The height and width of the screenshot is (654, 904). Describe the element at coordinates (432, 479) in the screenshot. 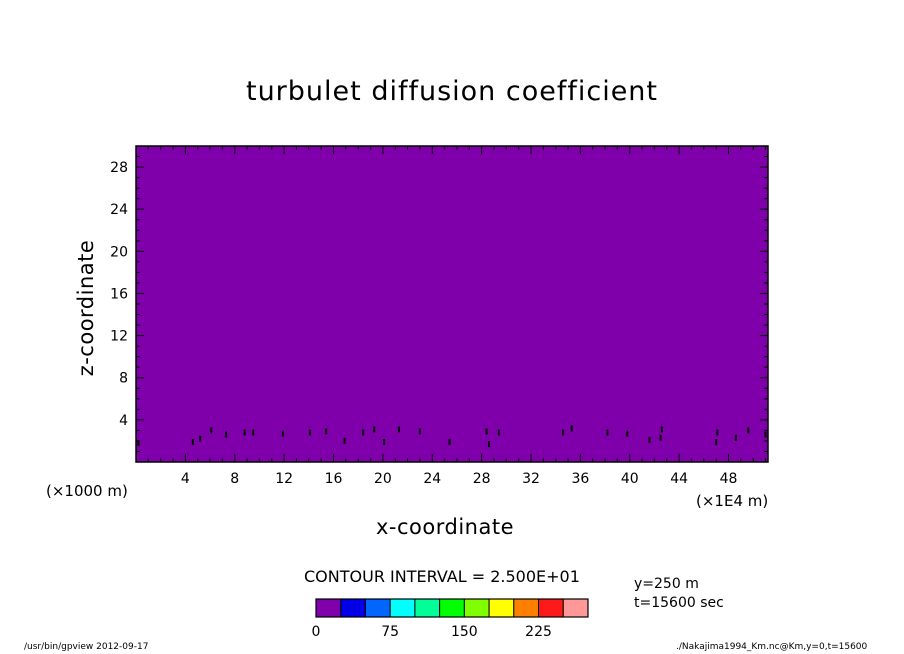

I see `x-tick-label: 24` at that location.